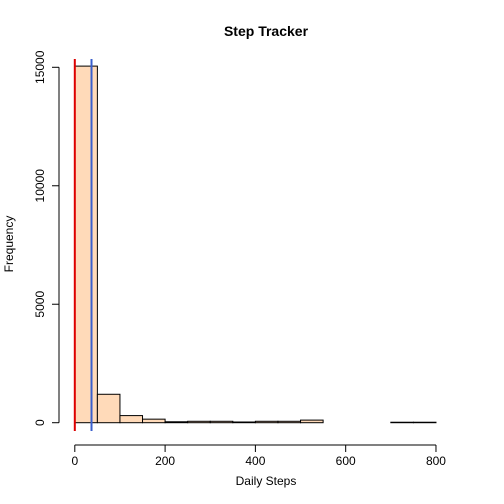 The image size is (504, 504). I want to click on x-axis: 0 200 400 600 800, so click(258, 456).